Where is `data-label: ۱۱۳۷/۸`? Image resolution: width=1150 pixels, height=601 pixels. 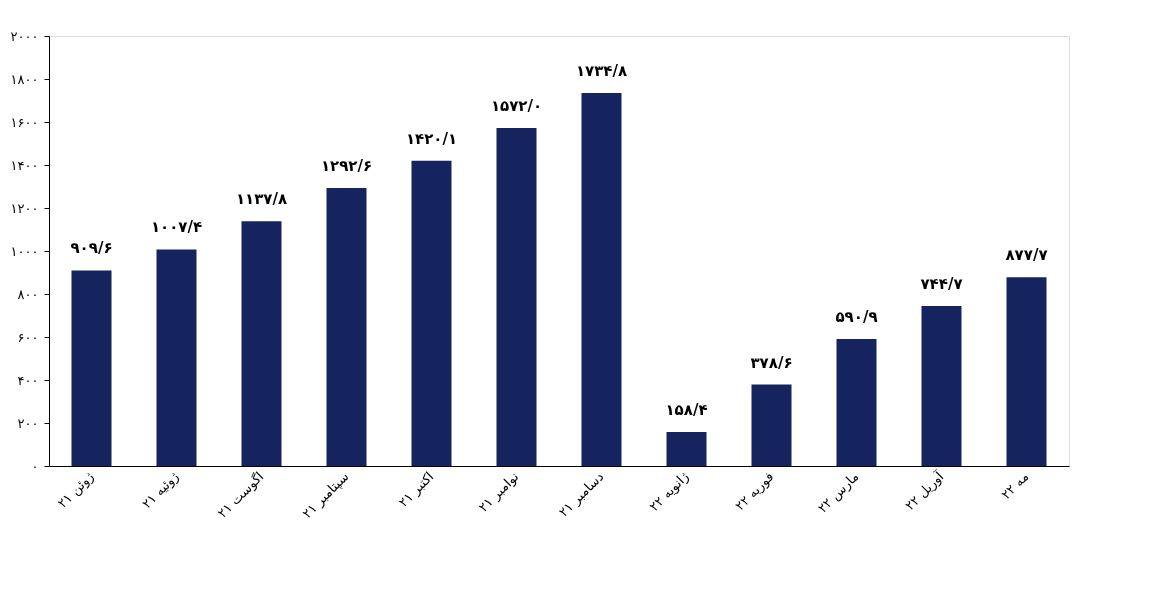
data-label: ۱۱۳۷/۸ is located at coordinates (261, 199).